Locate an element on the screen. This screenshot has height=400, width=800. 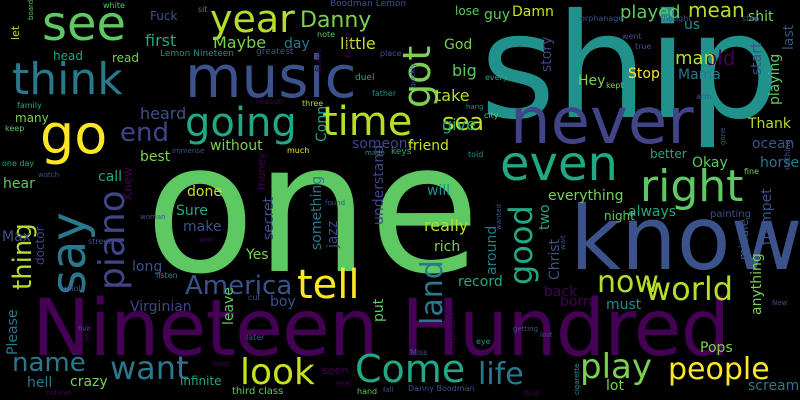
word-record: record is located at coordinates (480, 282).